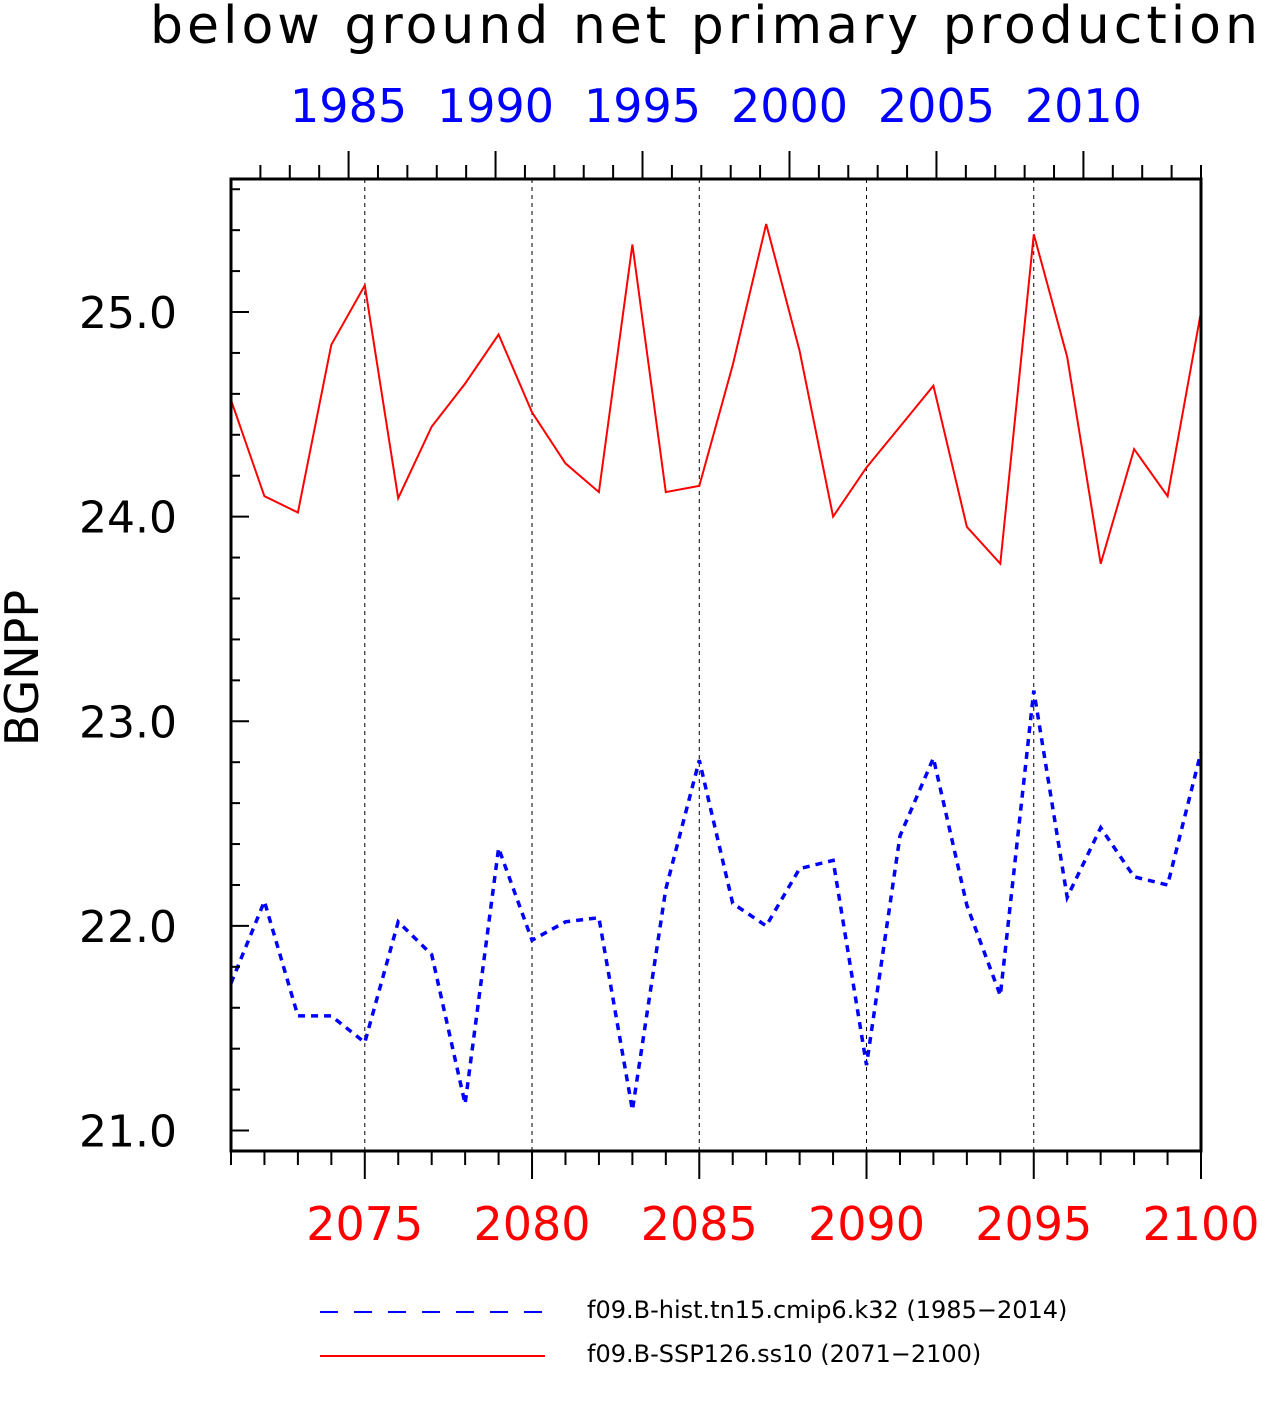 Image resolution: width=1278 pixels, height=1407 pixels. What do you see at coordinates (495, 106) in the screenshot?
I see `x-top-tick-label: 1990` at bounding box center [495, 106].